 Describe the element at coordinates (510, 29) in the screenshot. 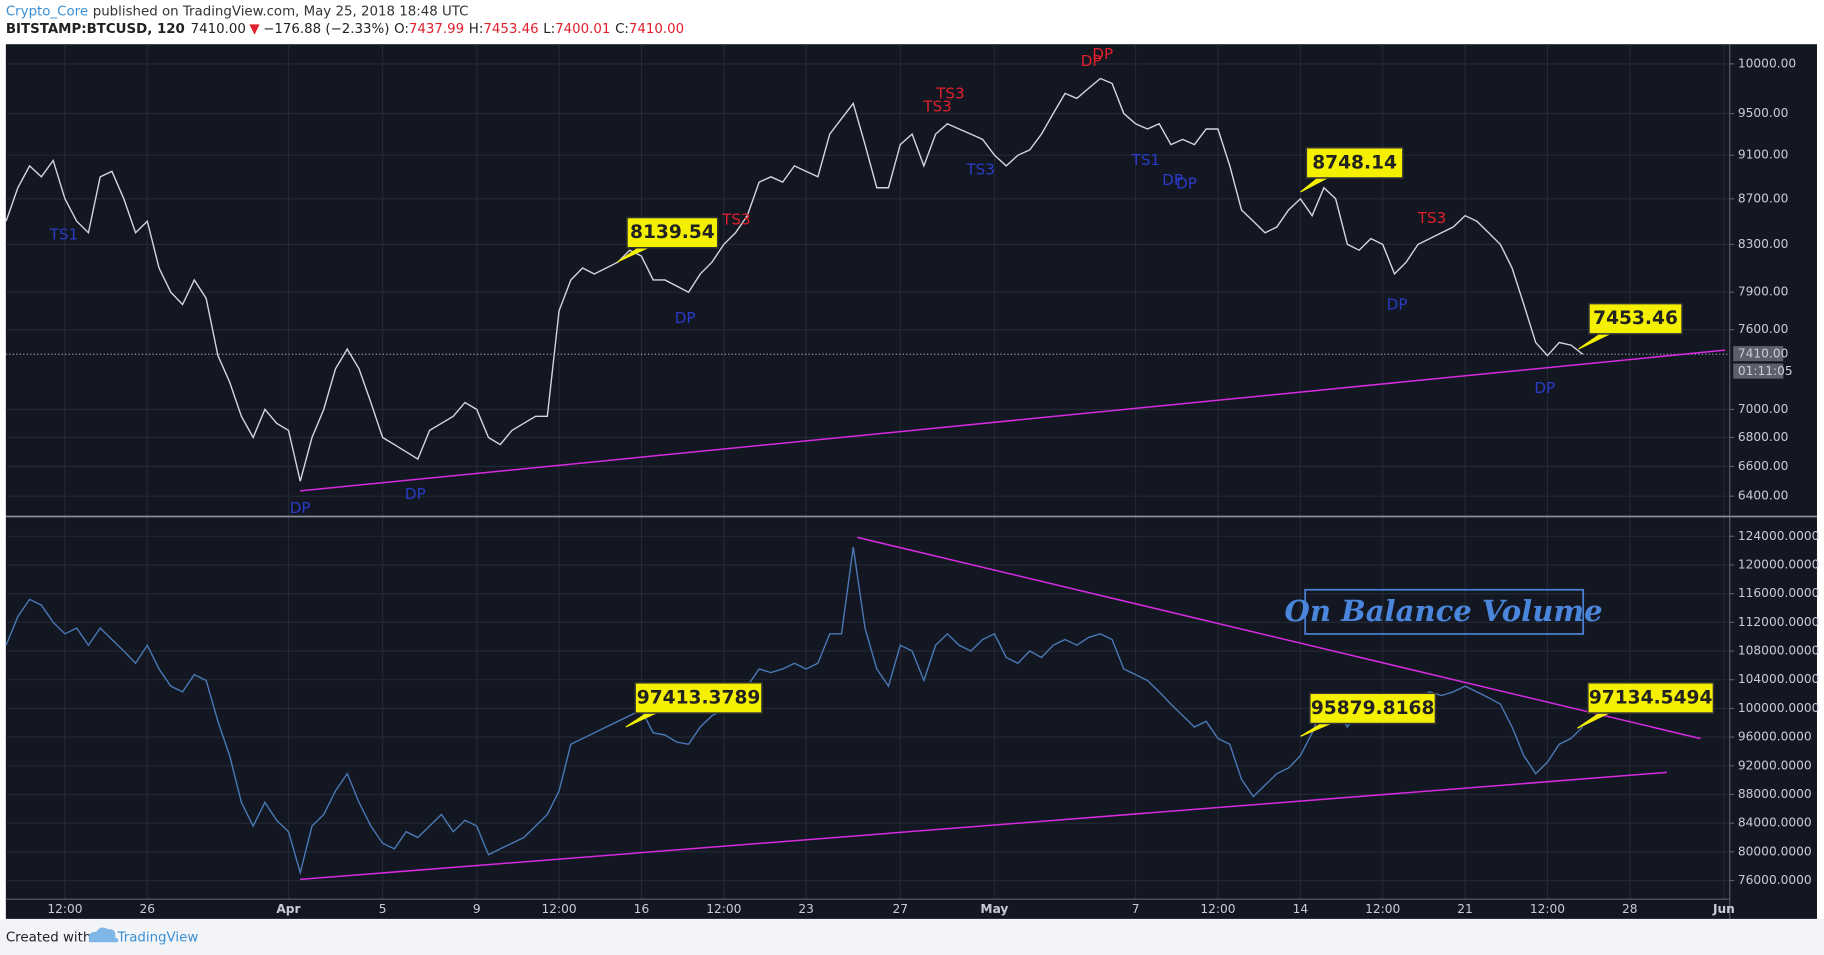

I see `quote-value: 7453.46` at that location.